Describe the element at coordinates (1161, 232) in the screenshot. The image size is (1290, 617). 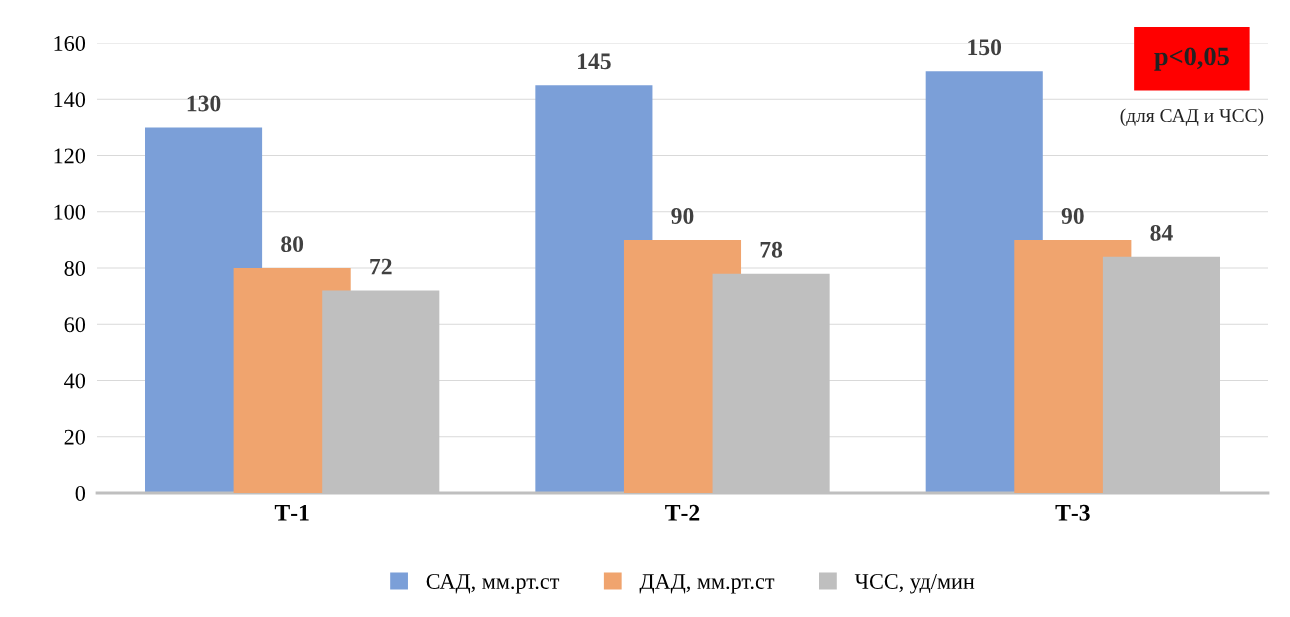
I see `data-label: 84` at that location.